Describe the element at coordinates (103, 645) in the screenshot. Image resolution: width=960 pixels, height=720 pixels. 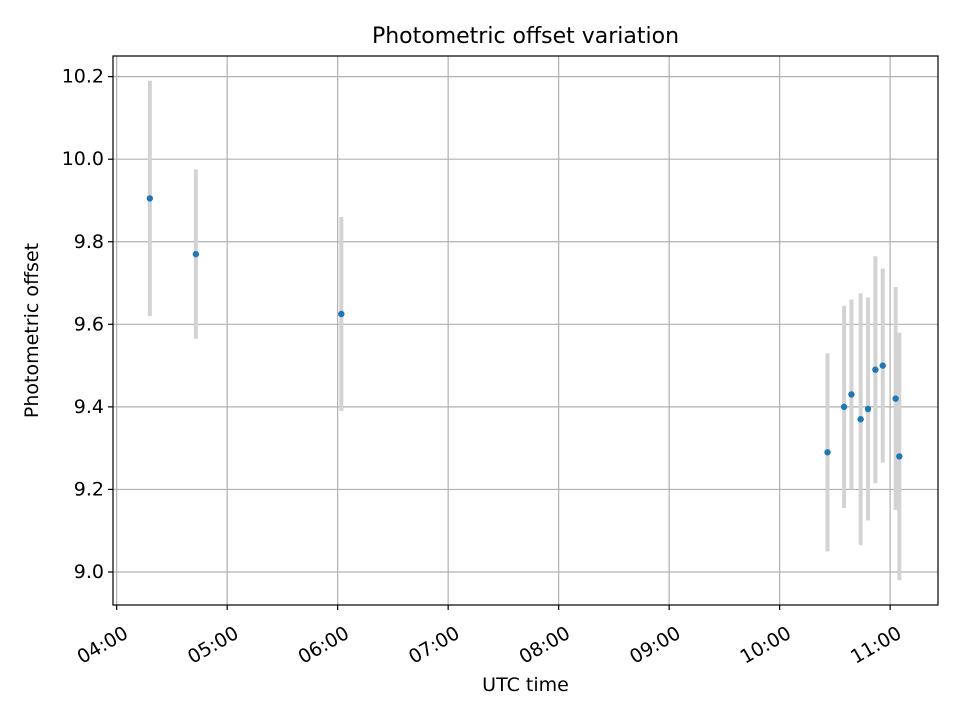
I see `x-tick-label: 04:00` at that location.